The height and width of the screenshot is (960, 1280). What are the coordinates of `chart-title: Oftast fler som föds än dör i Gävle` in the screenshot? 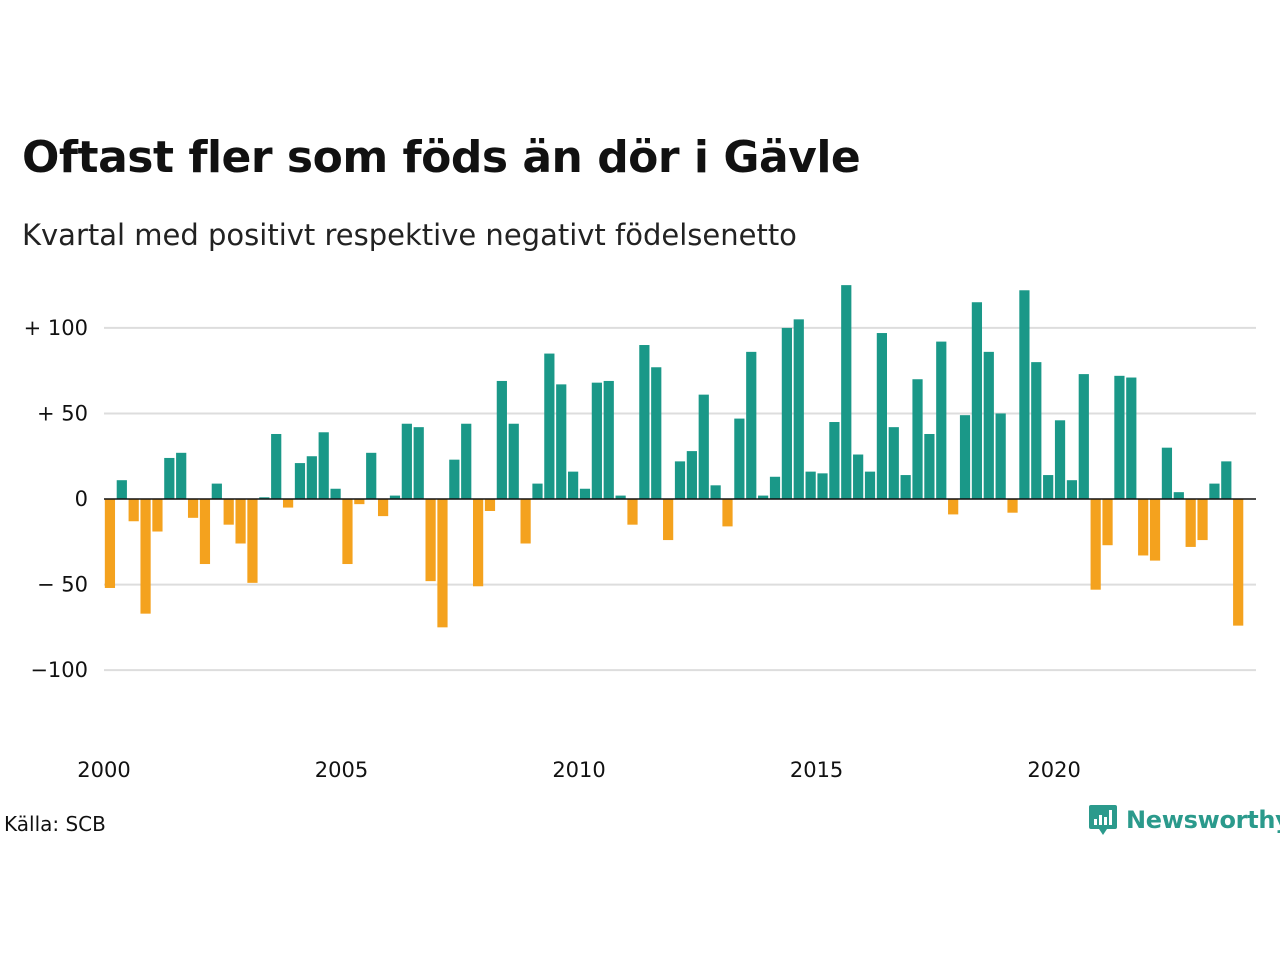 It's located at (441, 157).